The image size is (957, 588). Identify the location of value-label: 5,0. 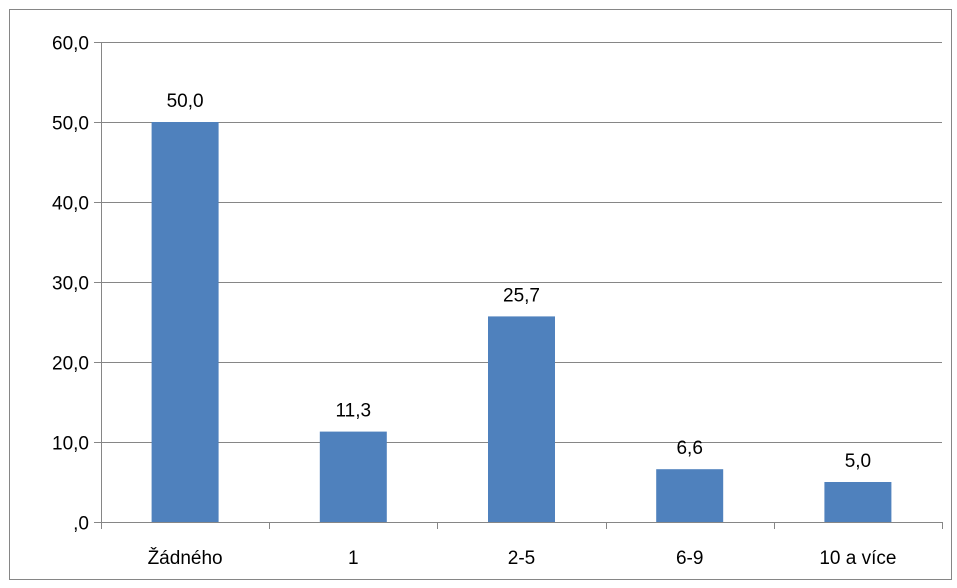
(858, 461).